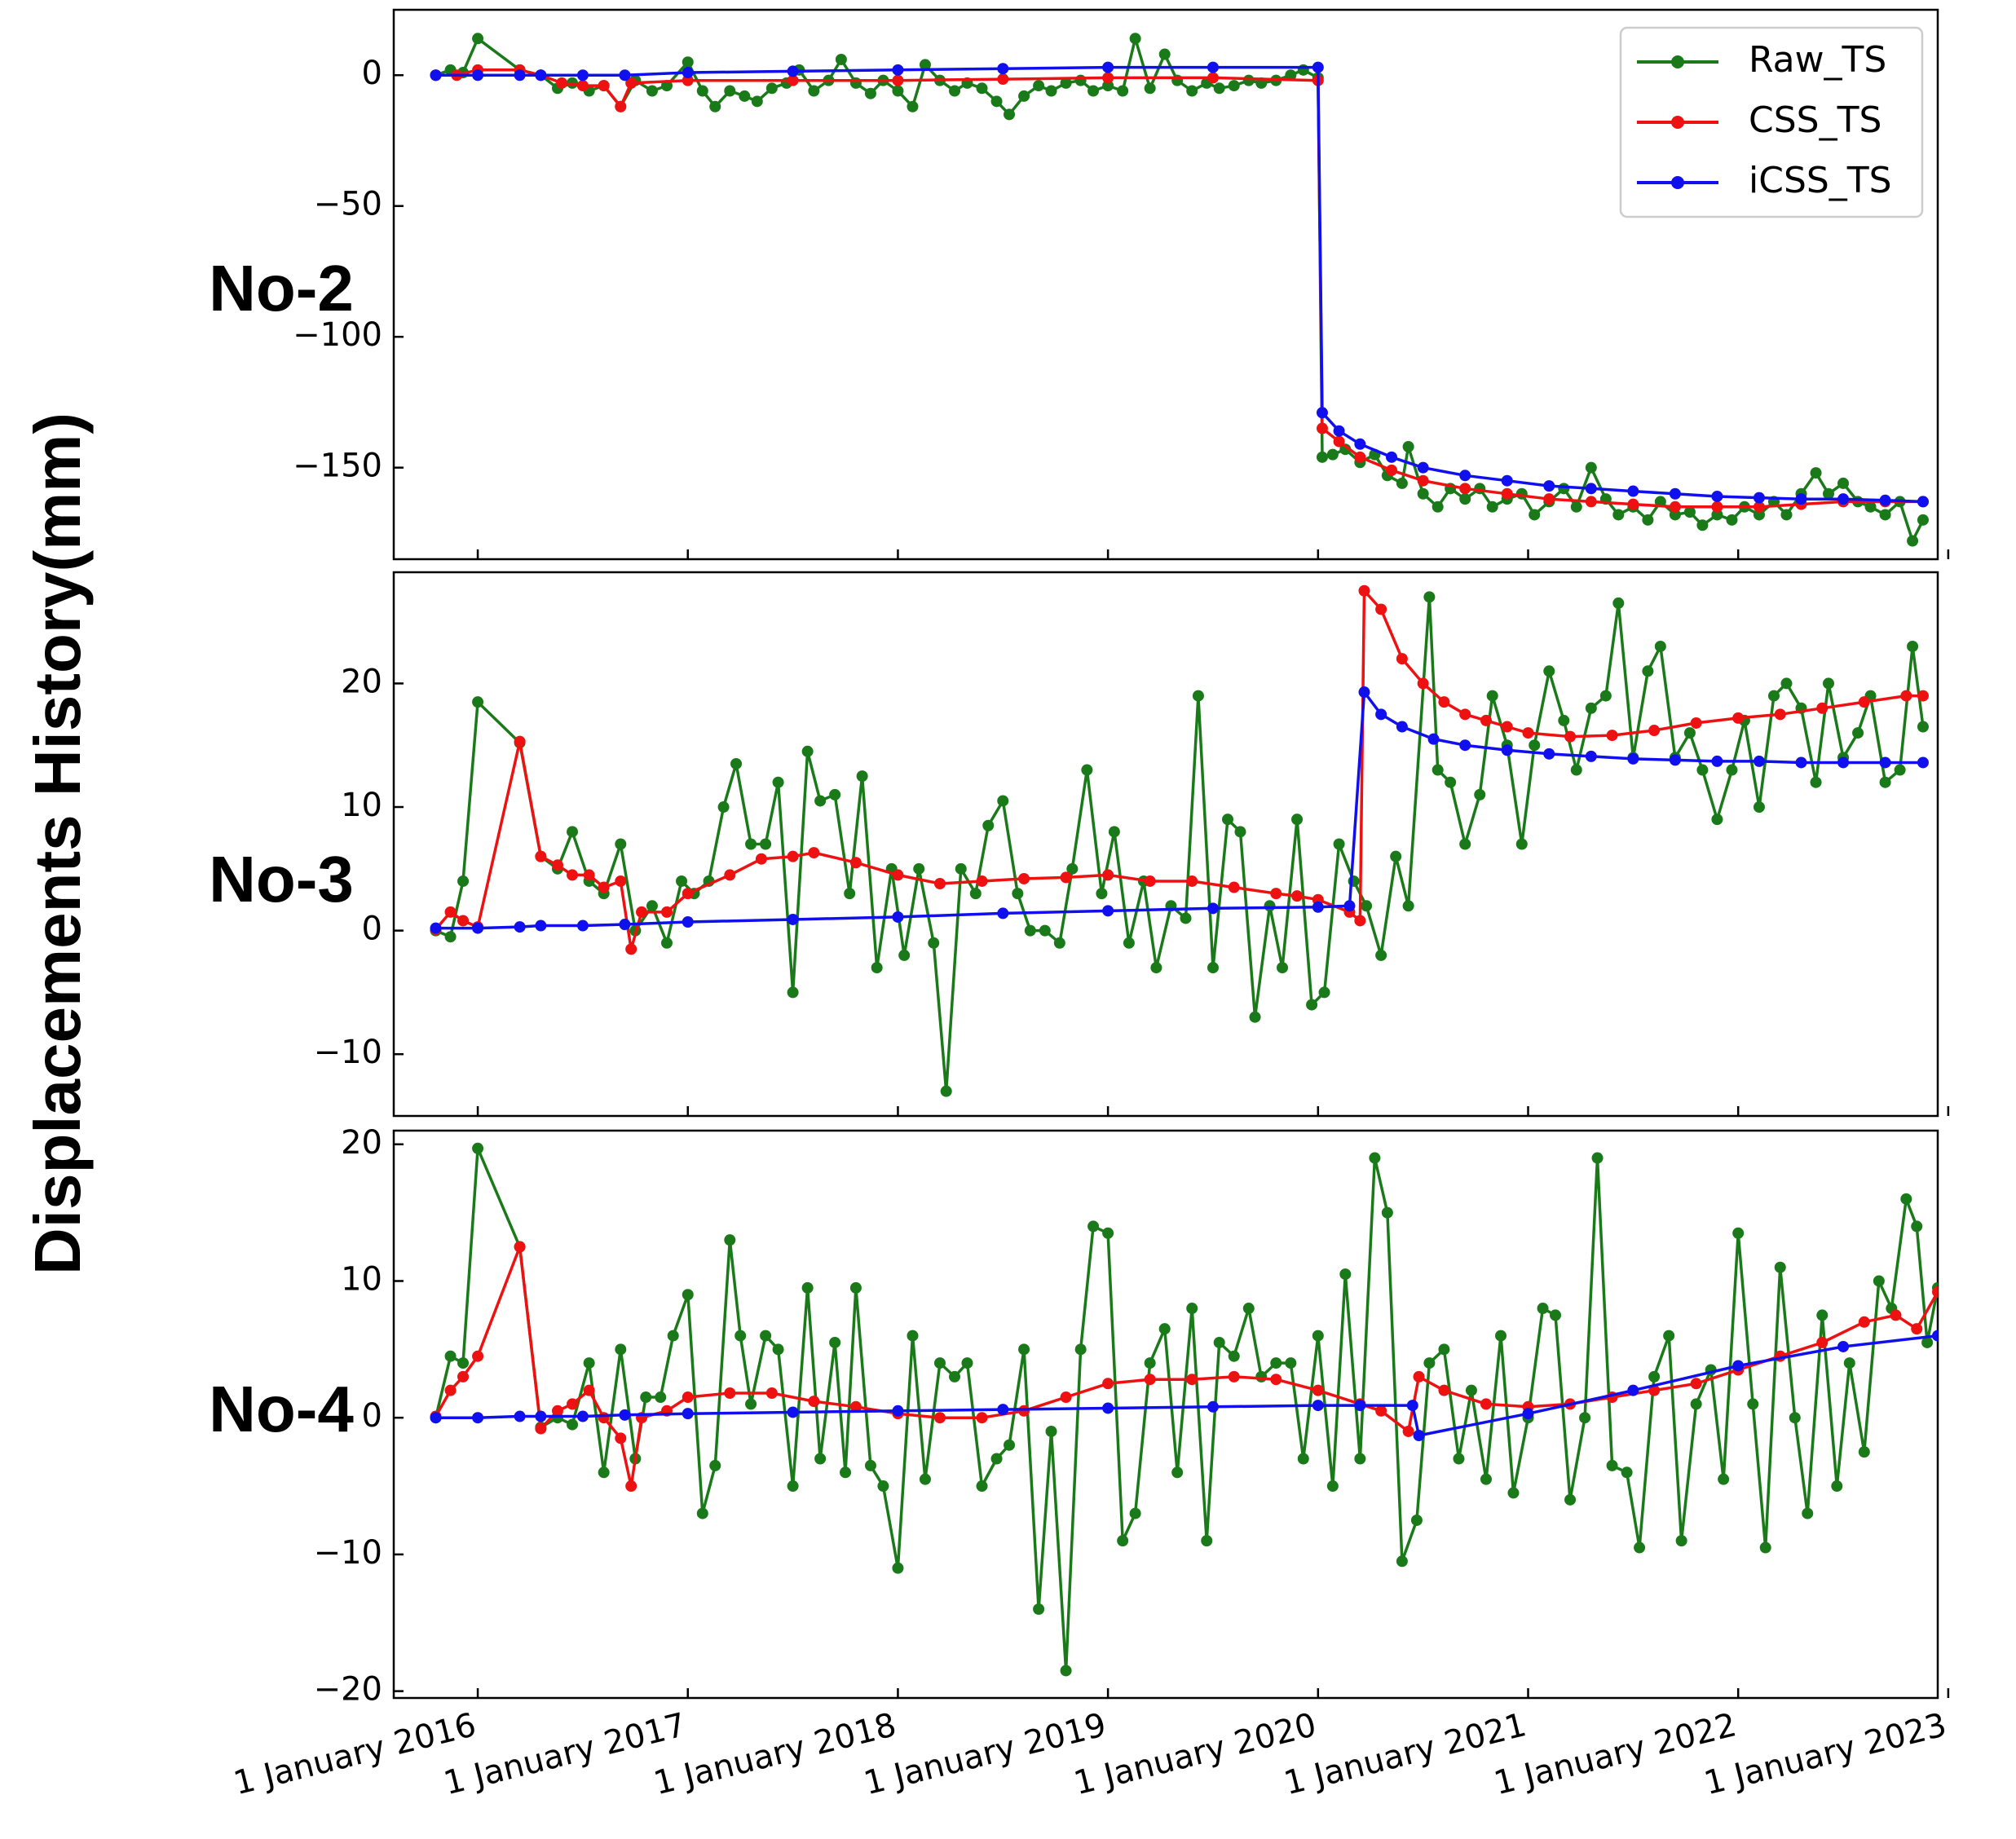 This screenshot has height=1839, width=2016. I want to click on x-tick-label: 1 January 2019, so click(984, 1754).